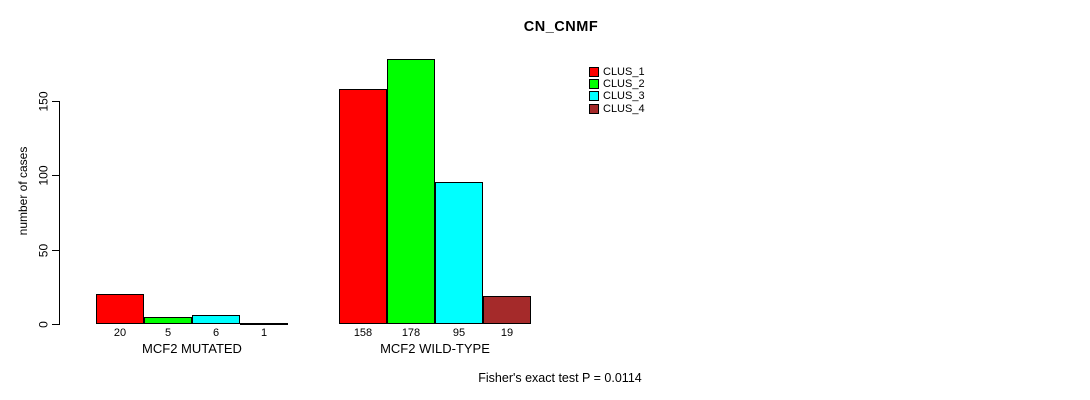 This screenshot has height=400, width=1090. I want to click on bar-value-label: 178, so click(411, 333).